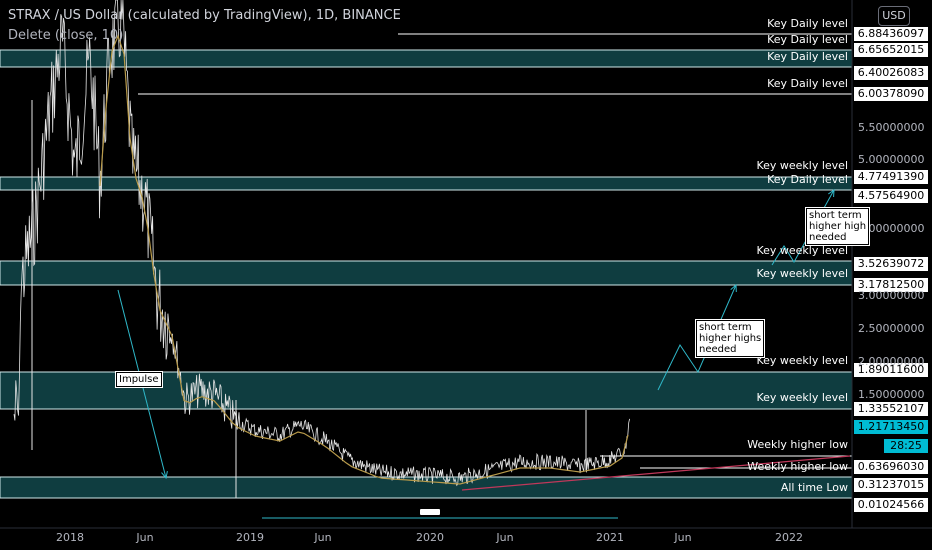 The height and width of the screenshot is (550, 932). What do you see at coordinates (730, 338) in the screenshot?
I see `annotation-note: short term higher highs needed` at bounding box center [730, 338].